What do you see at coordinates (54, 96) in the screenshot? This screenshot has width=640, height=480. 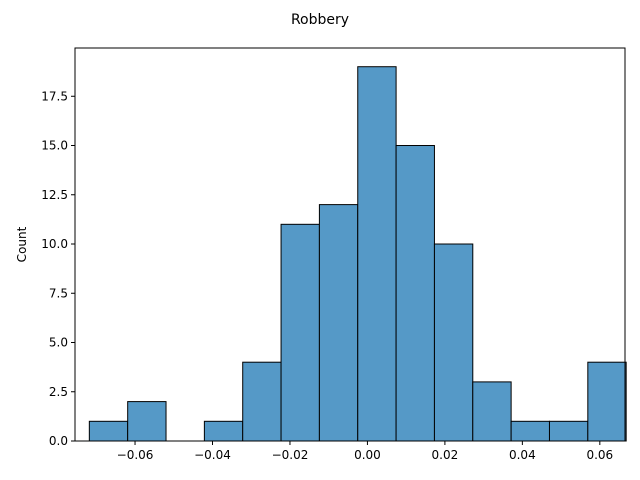 I see `y-tick-label-7: 17.5` at bounding box center [54, 96].